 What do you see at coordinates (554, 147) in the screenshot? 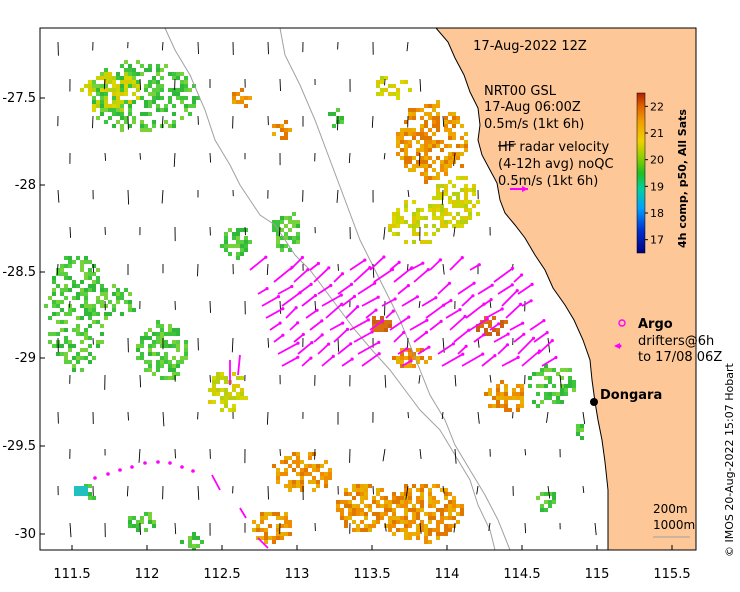
I see `legend-radar-line1: HF radar velocity` at bounding box center [554, 147].